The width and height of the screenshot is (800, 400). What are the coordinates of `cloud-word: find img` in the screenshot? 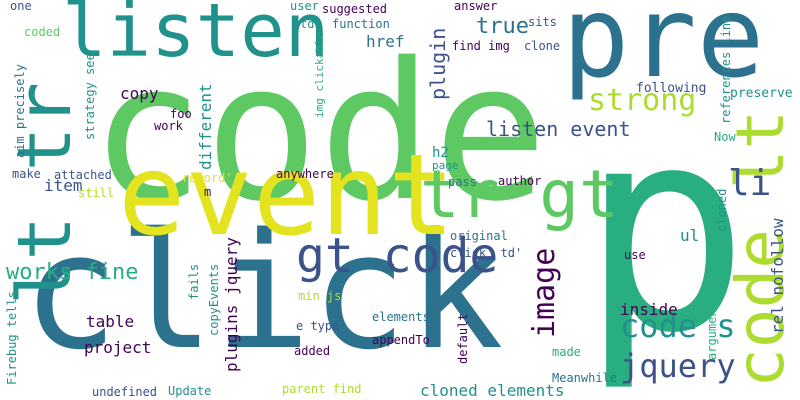 It's located at (481, 46).